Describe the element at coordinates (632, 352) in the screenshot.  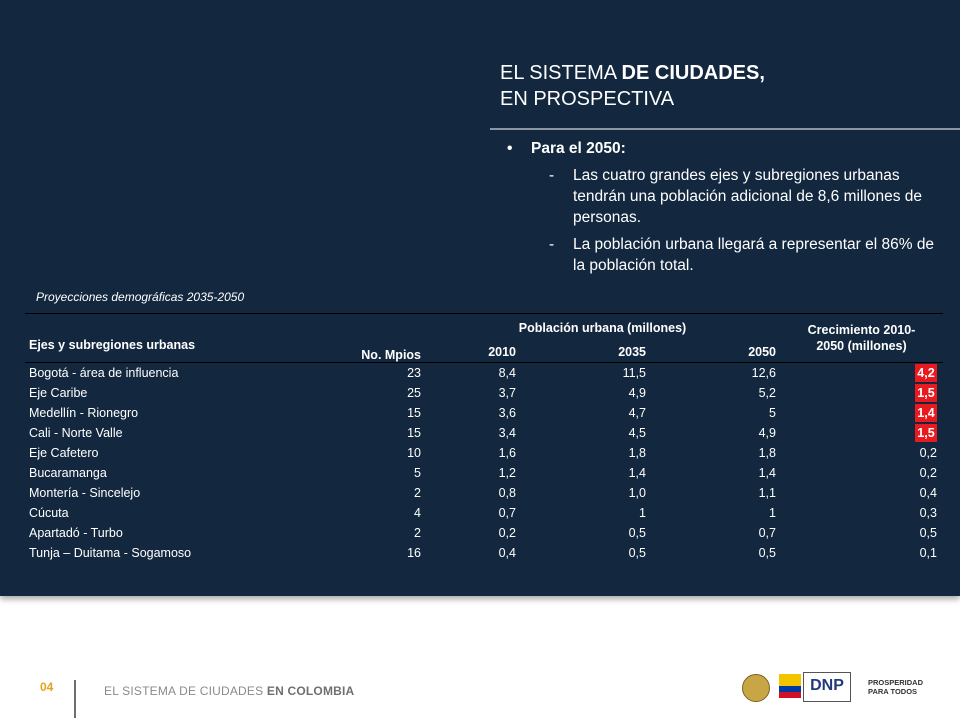
I see `header-2035: 2035` at that location.